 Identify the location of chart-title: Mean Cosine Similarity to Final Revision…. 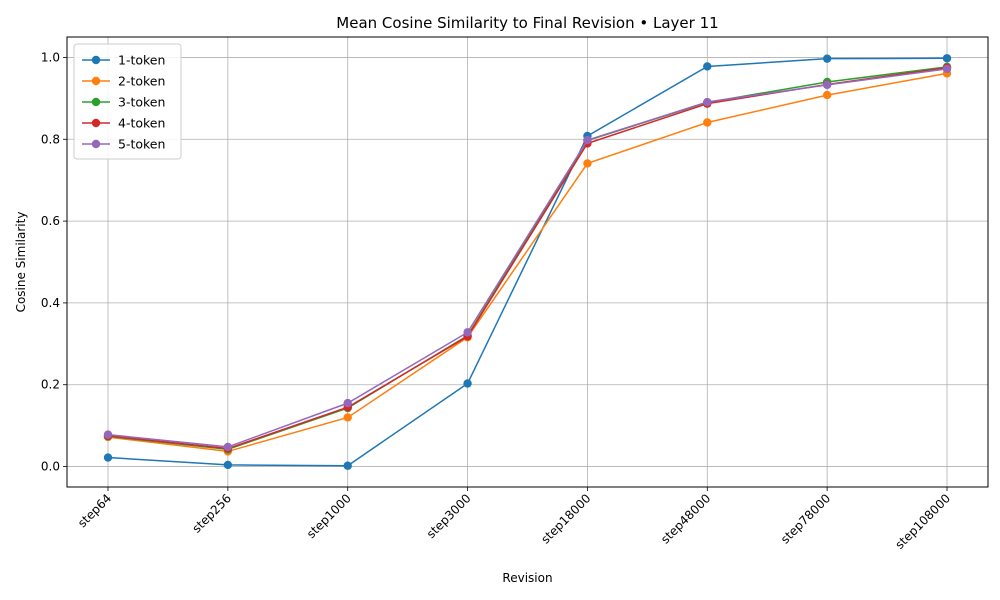
(527, 23).